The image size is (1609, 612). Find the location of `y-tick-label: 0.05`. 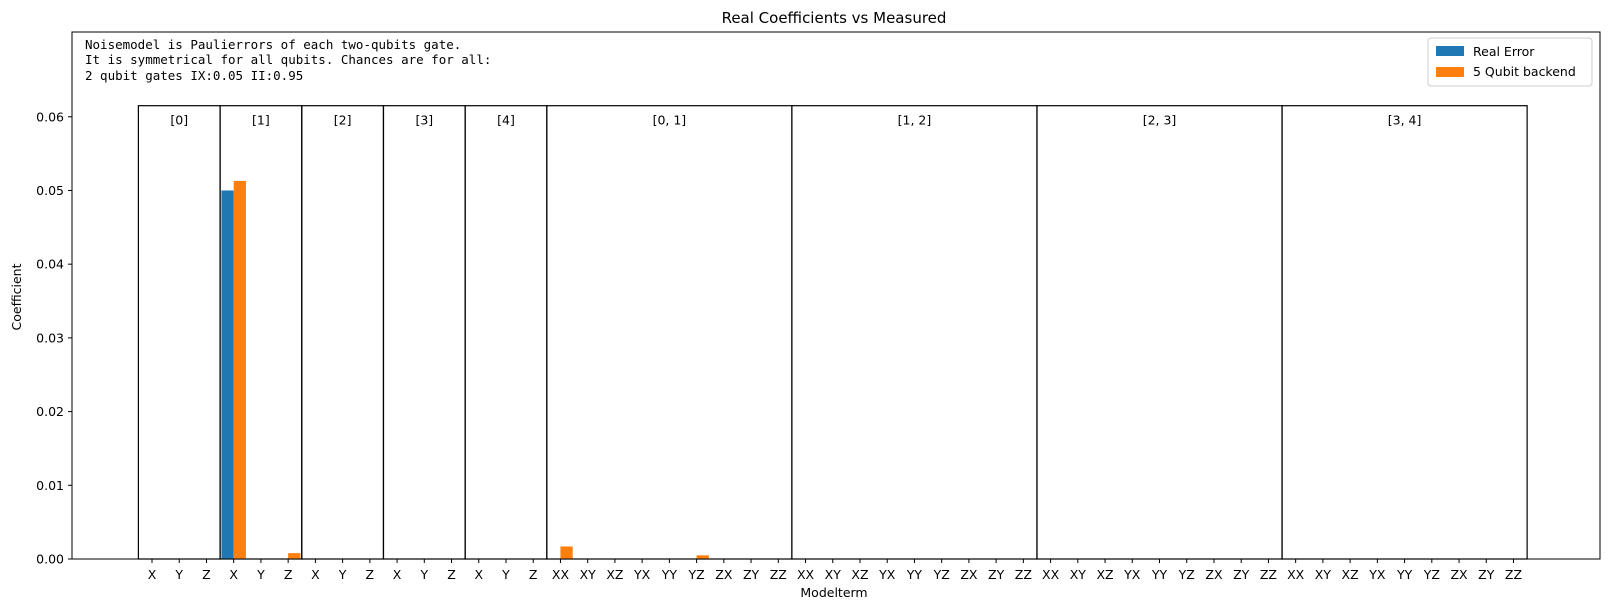

y-tick-label: 0.05 is located at coordinates (50, 190).